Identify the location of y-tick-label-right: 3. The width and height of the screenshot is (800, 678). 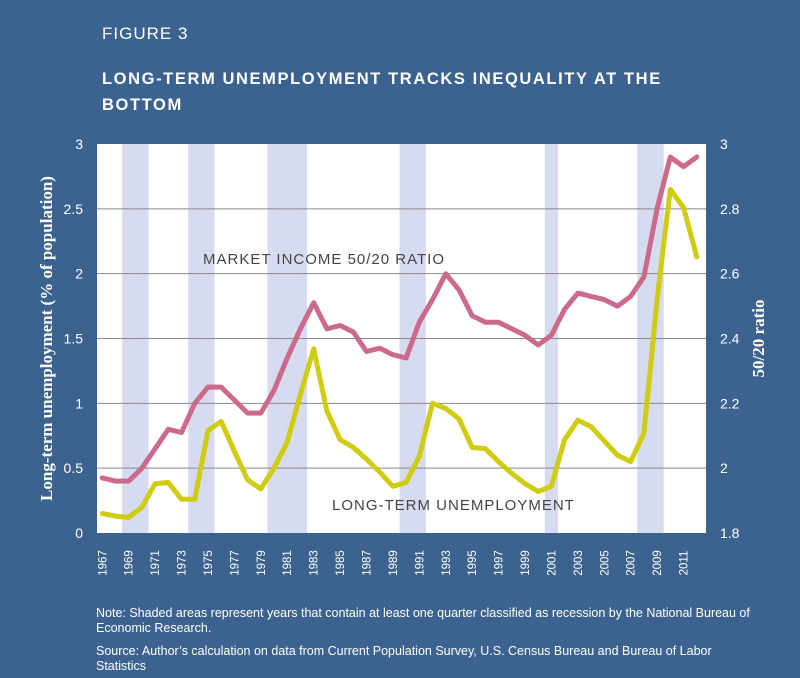
(724, 144).